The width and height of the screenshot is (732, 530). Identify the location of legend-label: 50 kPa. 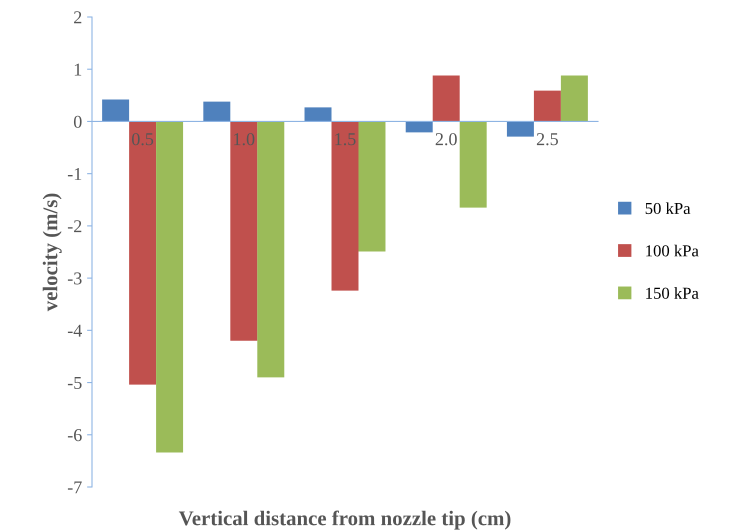
(668, 208).